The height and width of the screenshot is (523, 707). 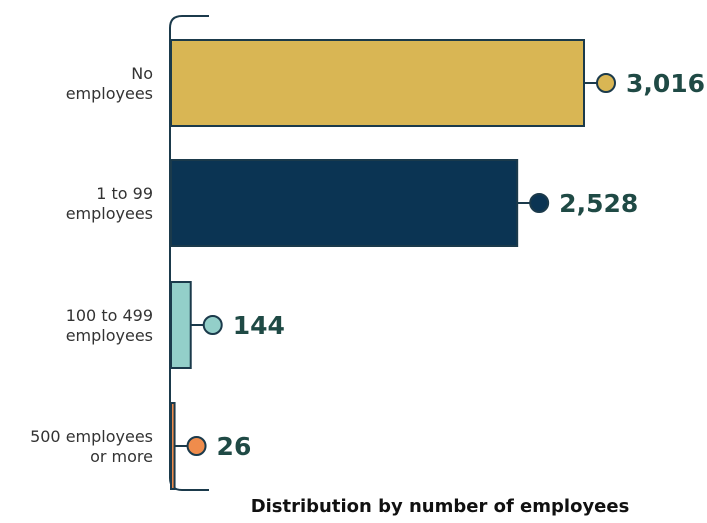 What do you see at coordinates (189, 253) in the screenshot?
I see `axis-bracket` at bounding box center [189, 253].